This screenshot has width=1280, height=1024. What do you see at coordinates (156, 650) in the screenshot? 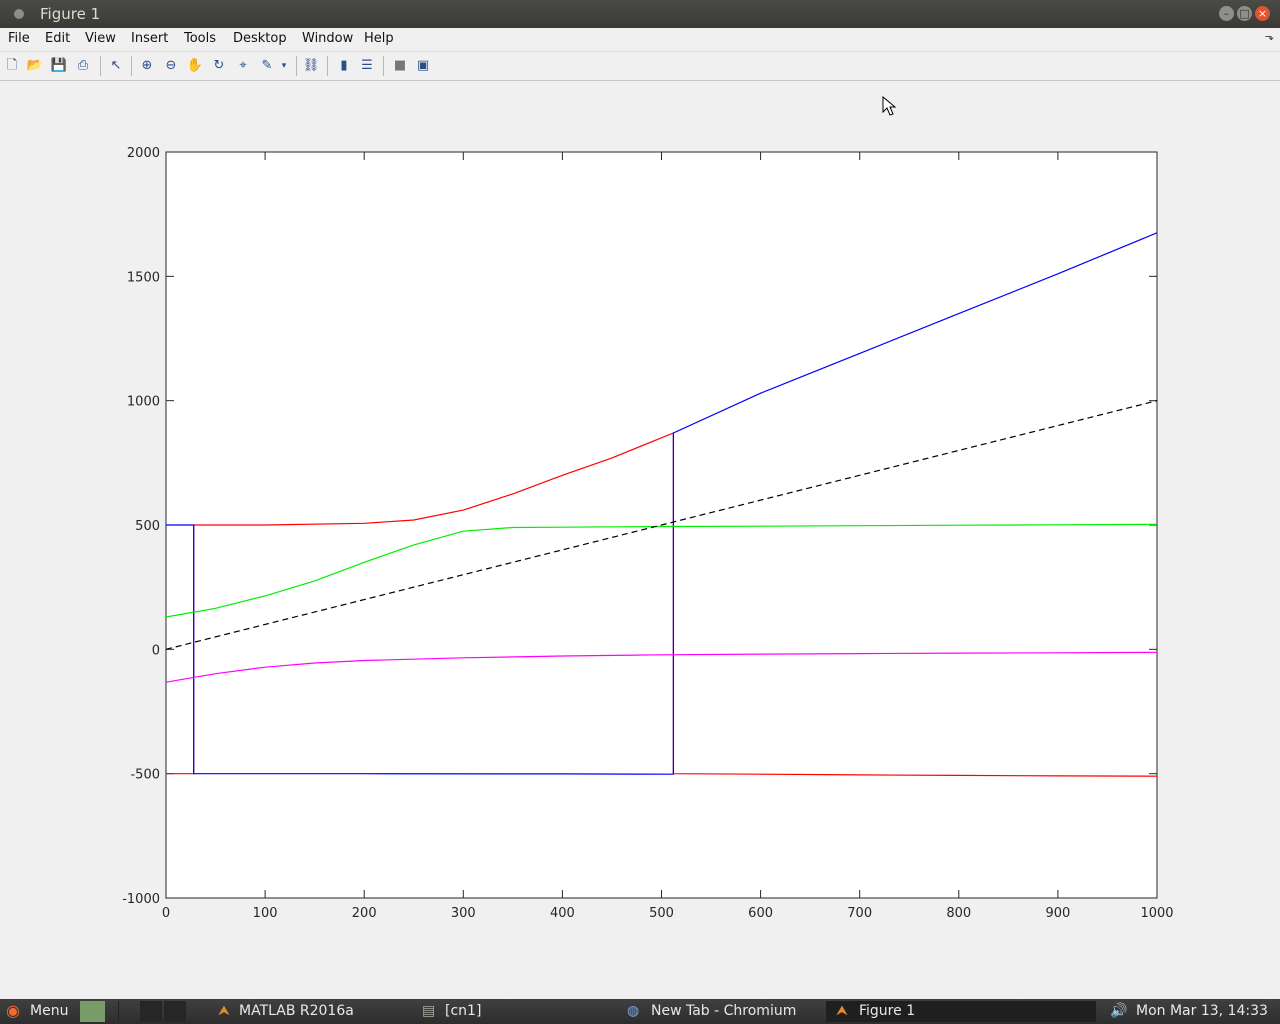
I see `y-tick-label: 0` at bounding box center [156, 650].